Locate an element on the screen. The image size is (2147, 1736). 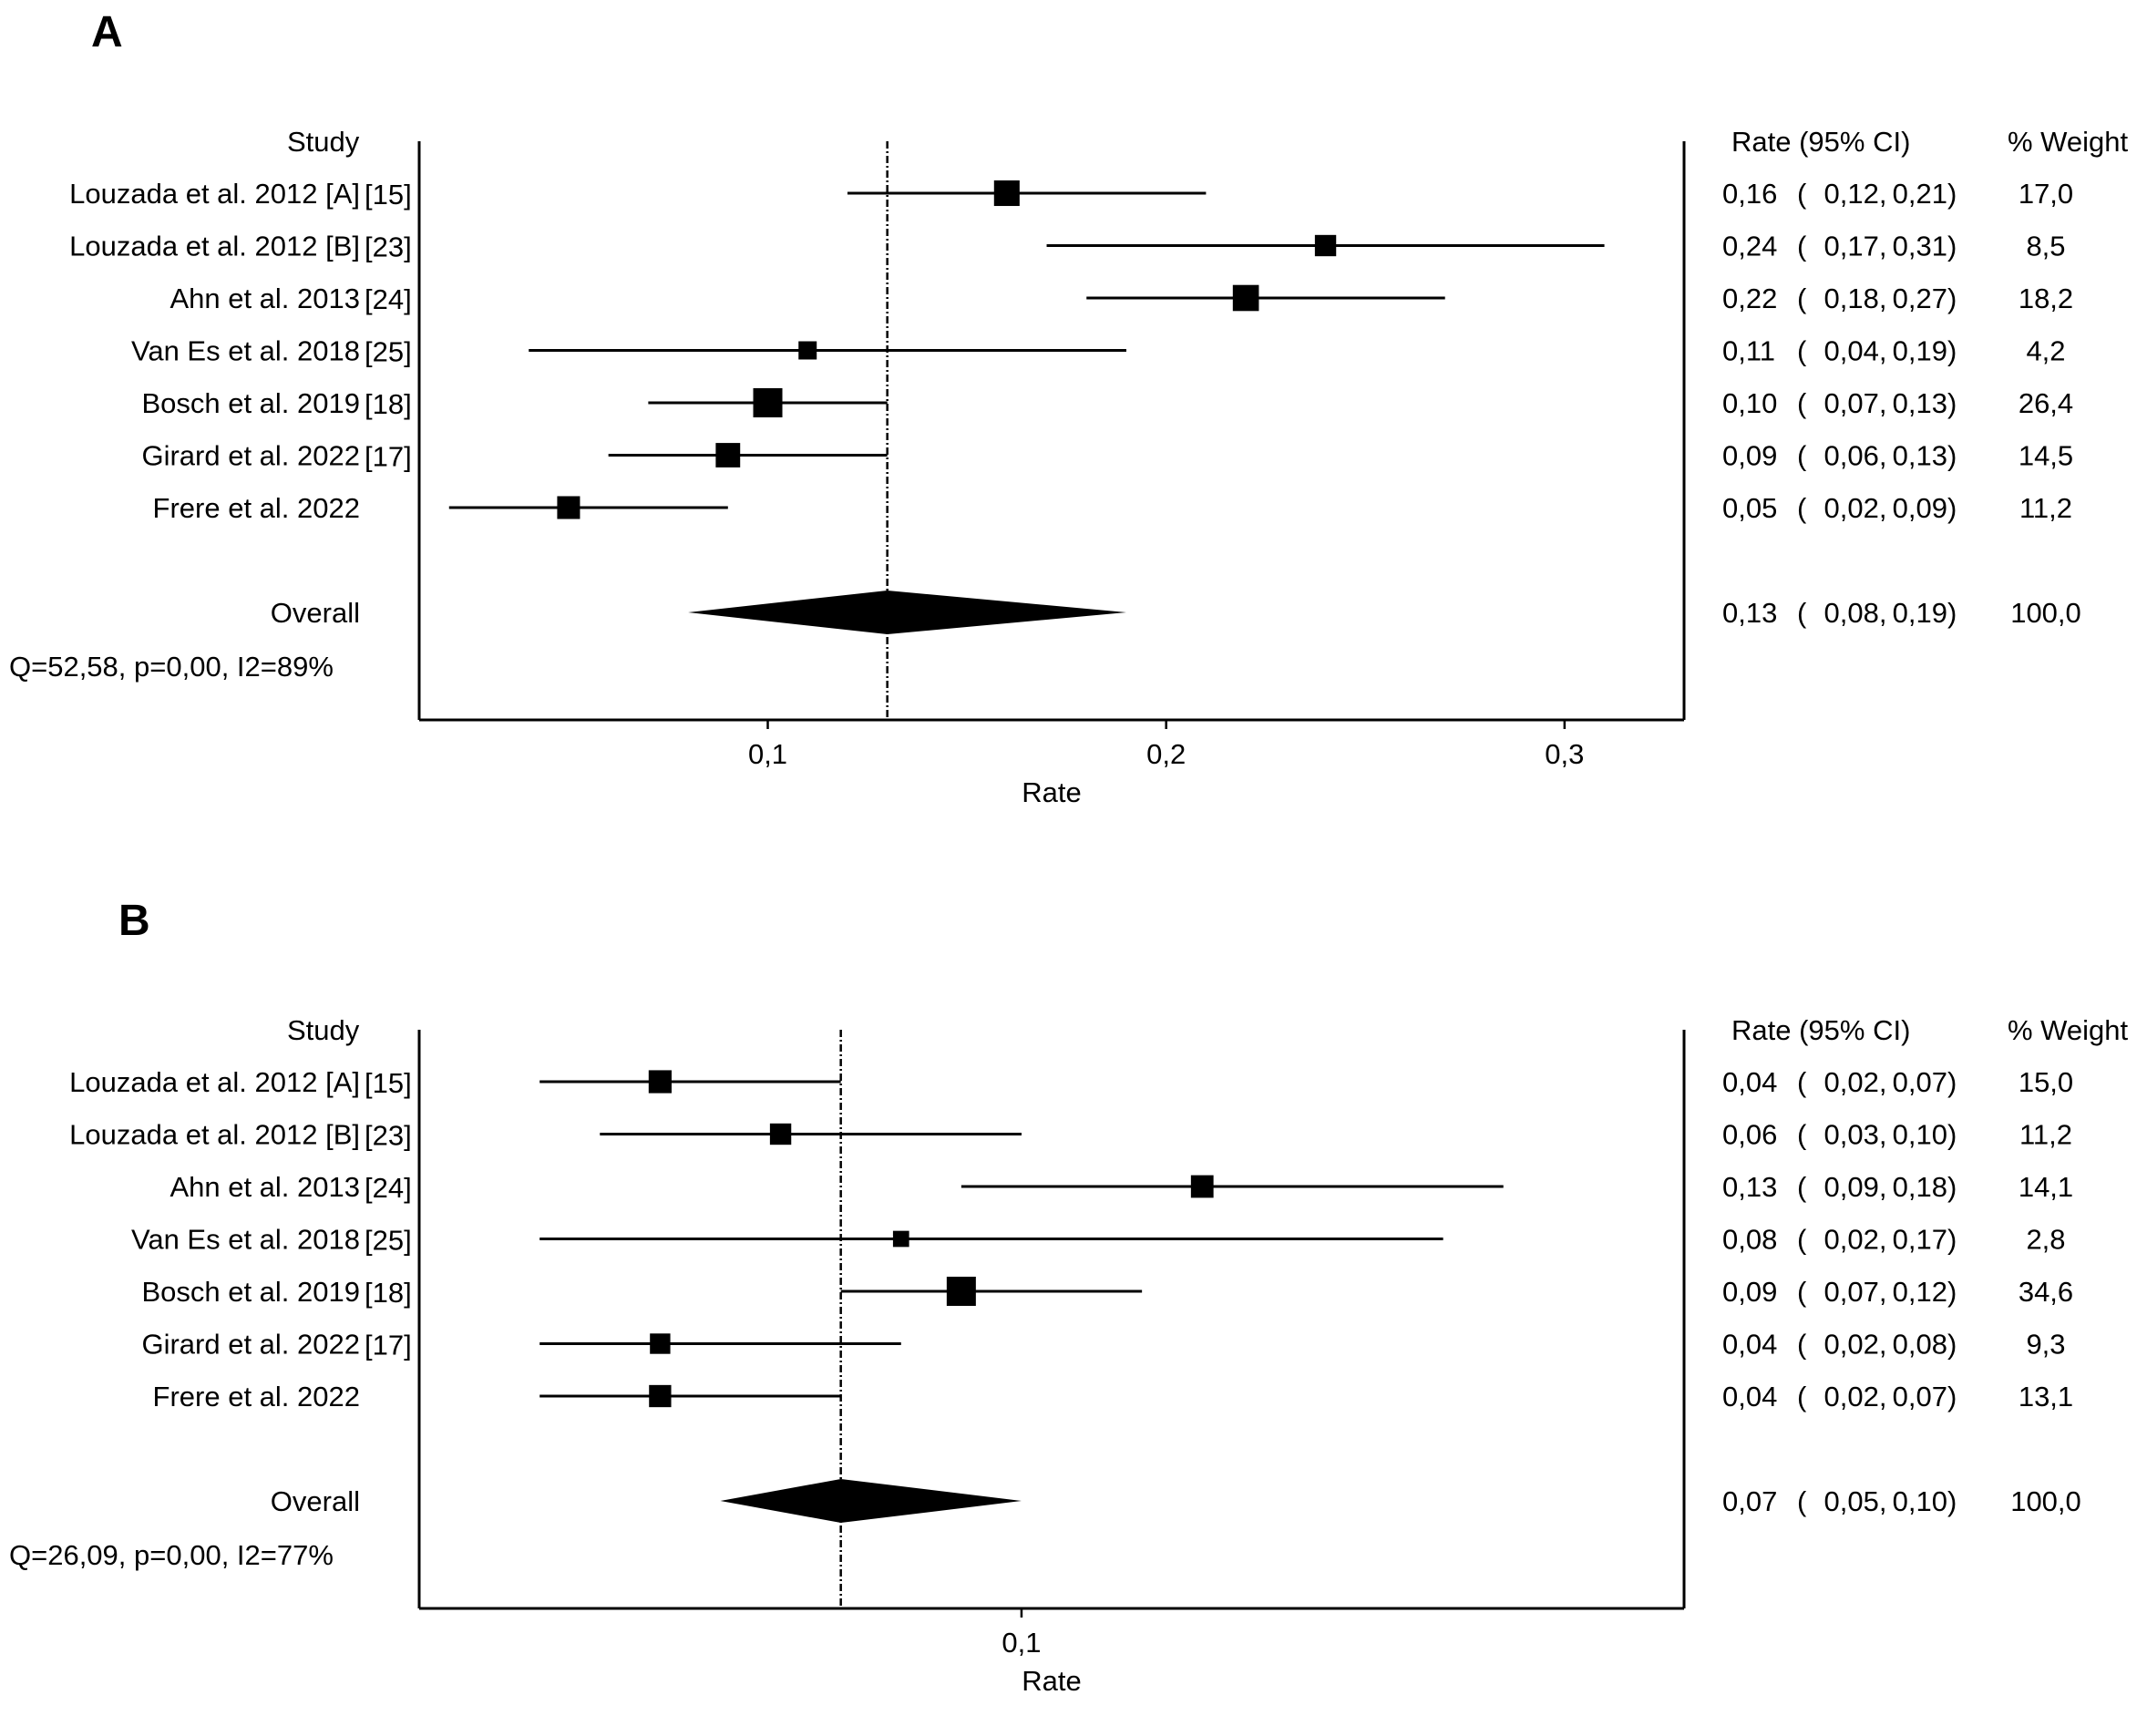
weight-value: 4,2 is located at coordinates (2045, 351).